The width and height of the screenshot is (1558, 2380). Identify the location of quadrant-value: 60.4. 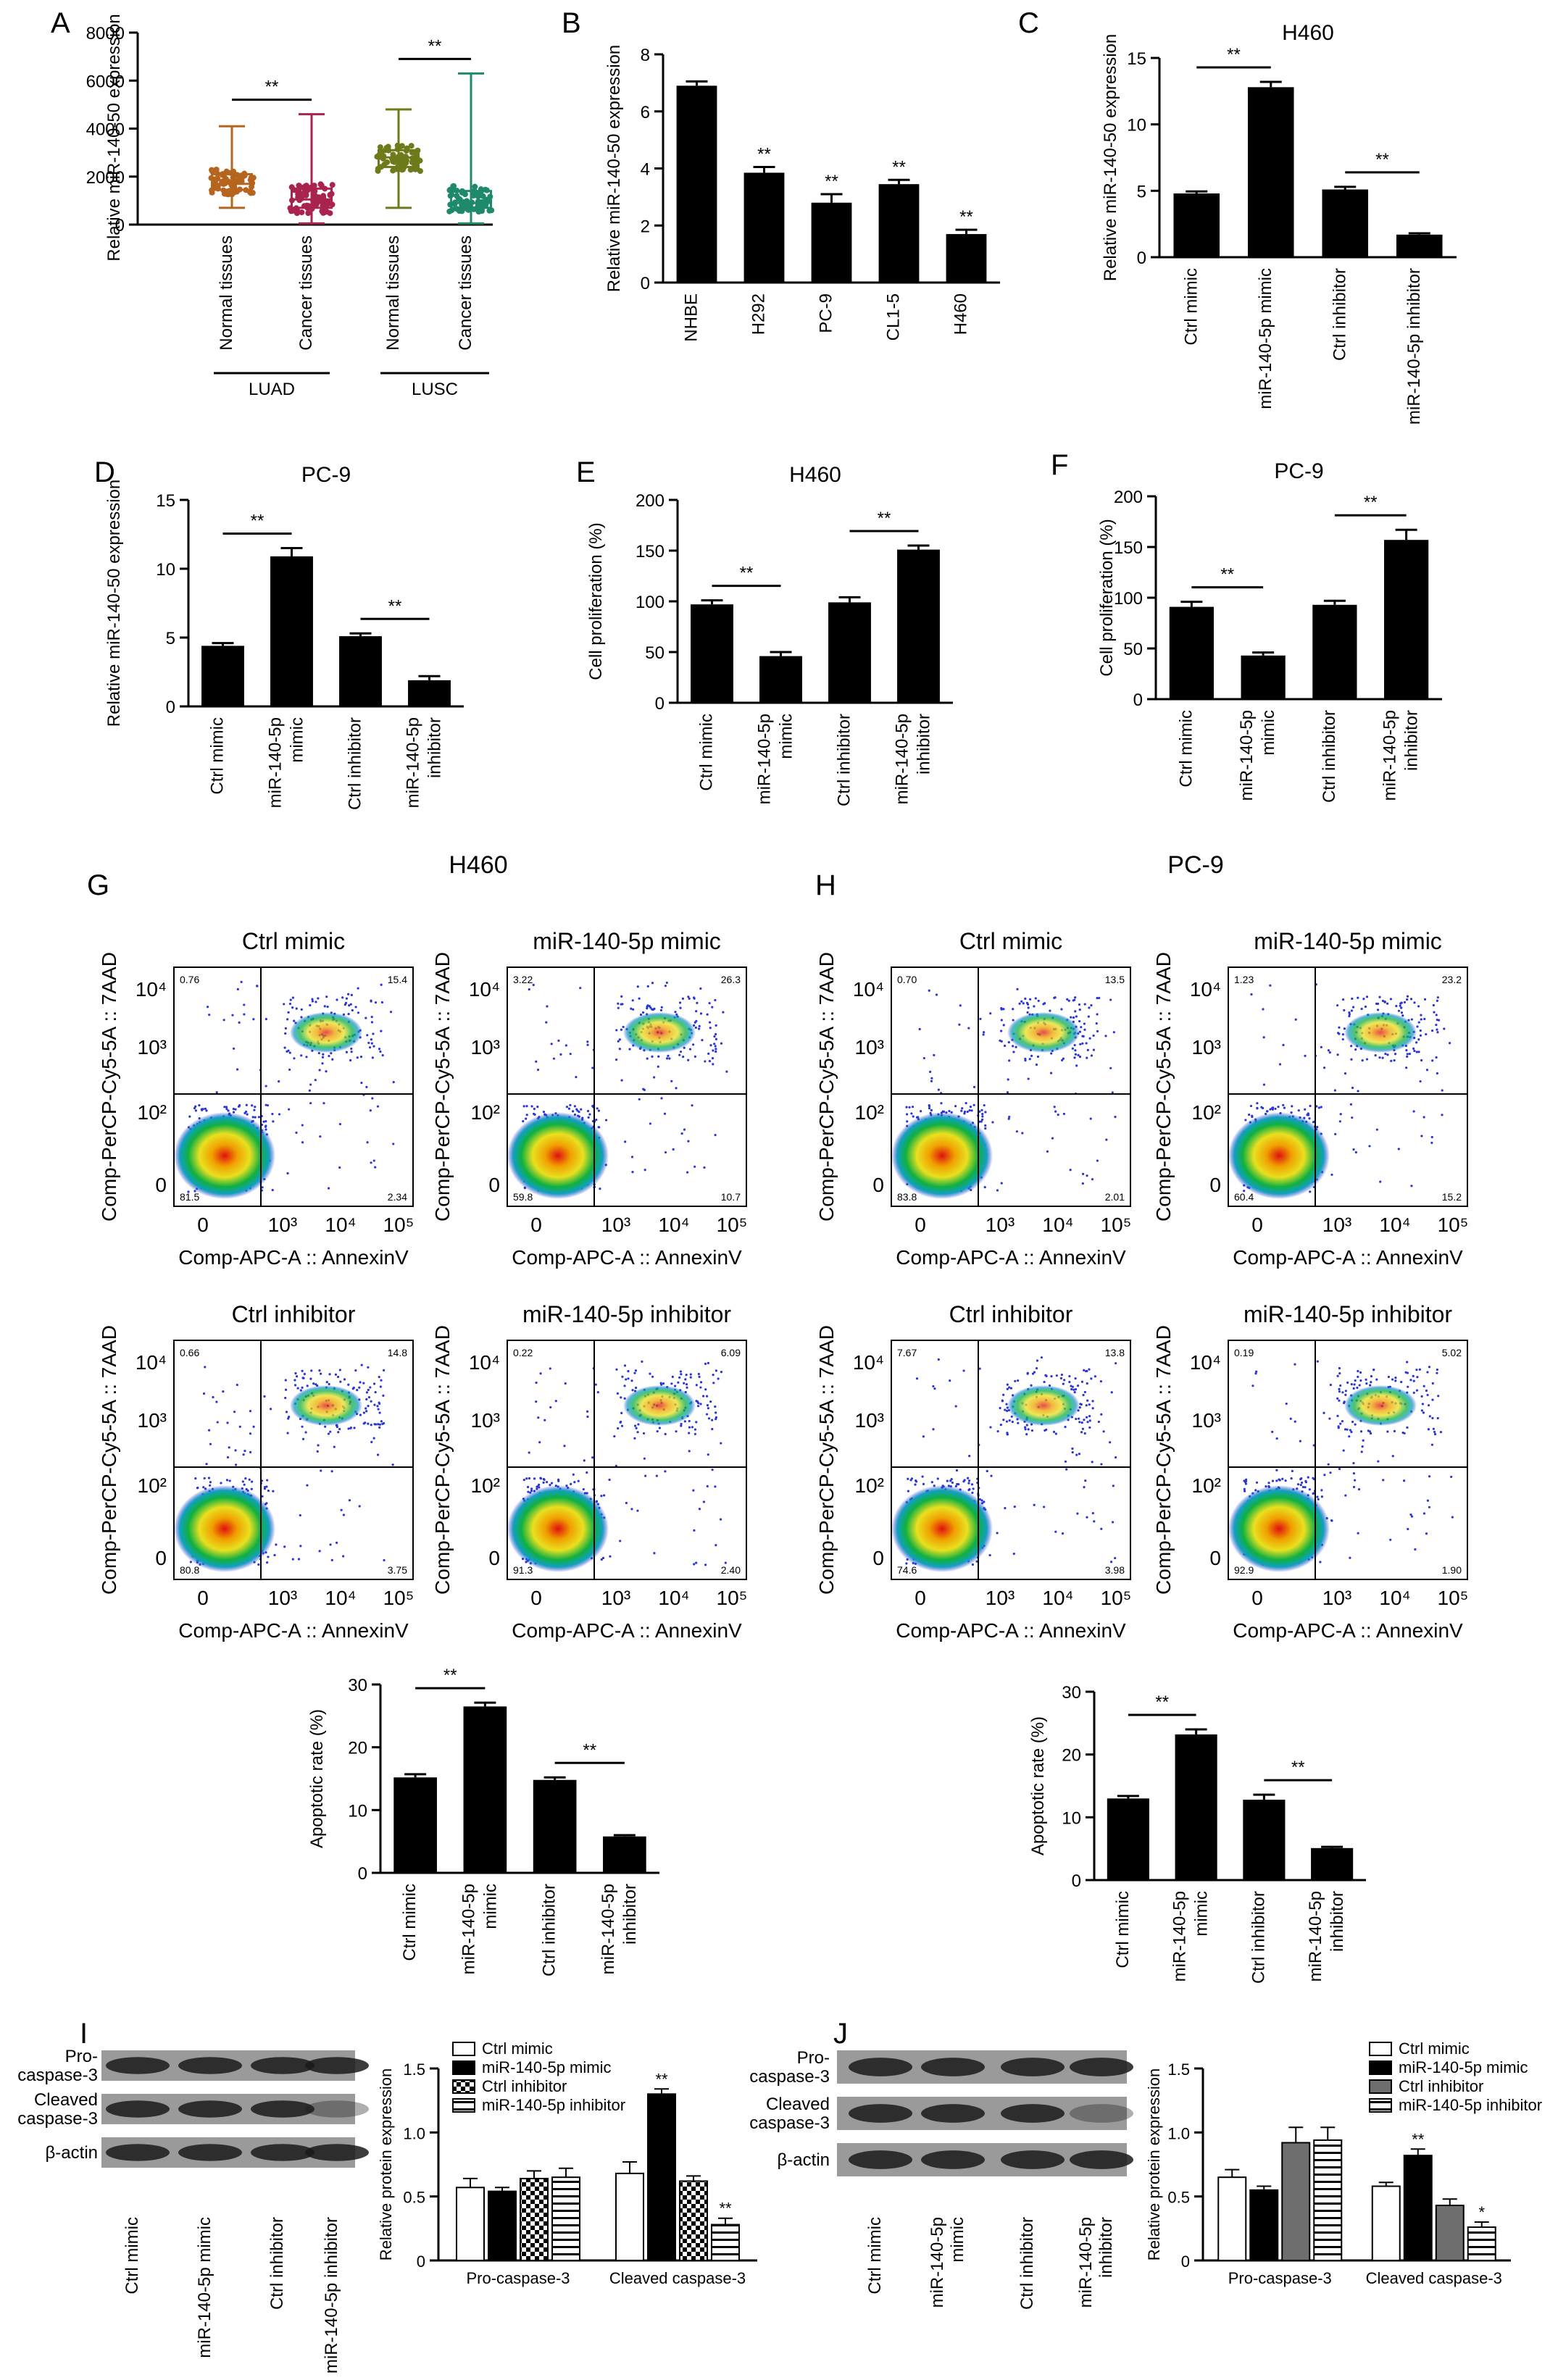
(1244, 1197).